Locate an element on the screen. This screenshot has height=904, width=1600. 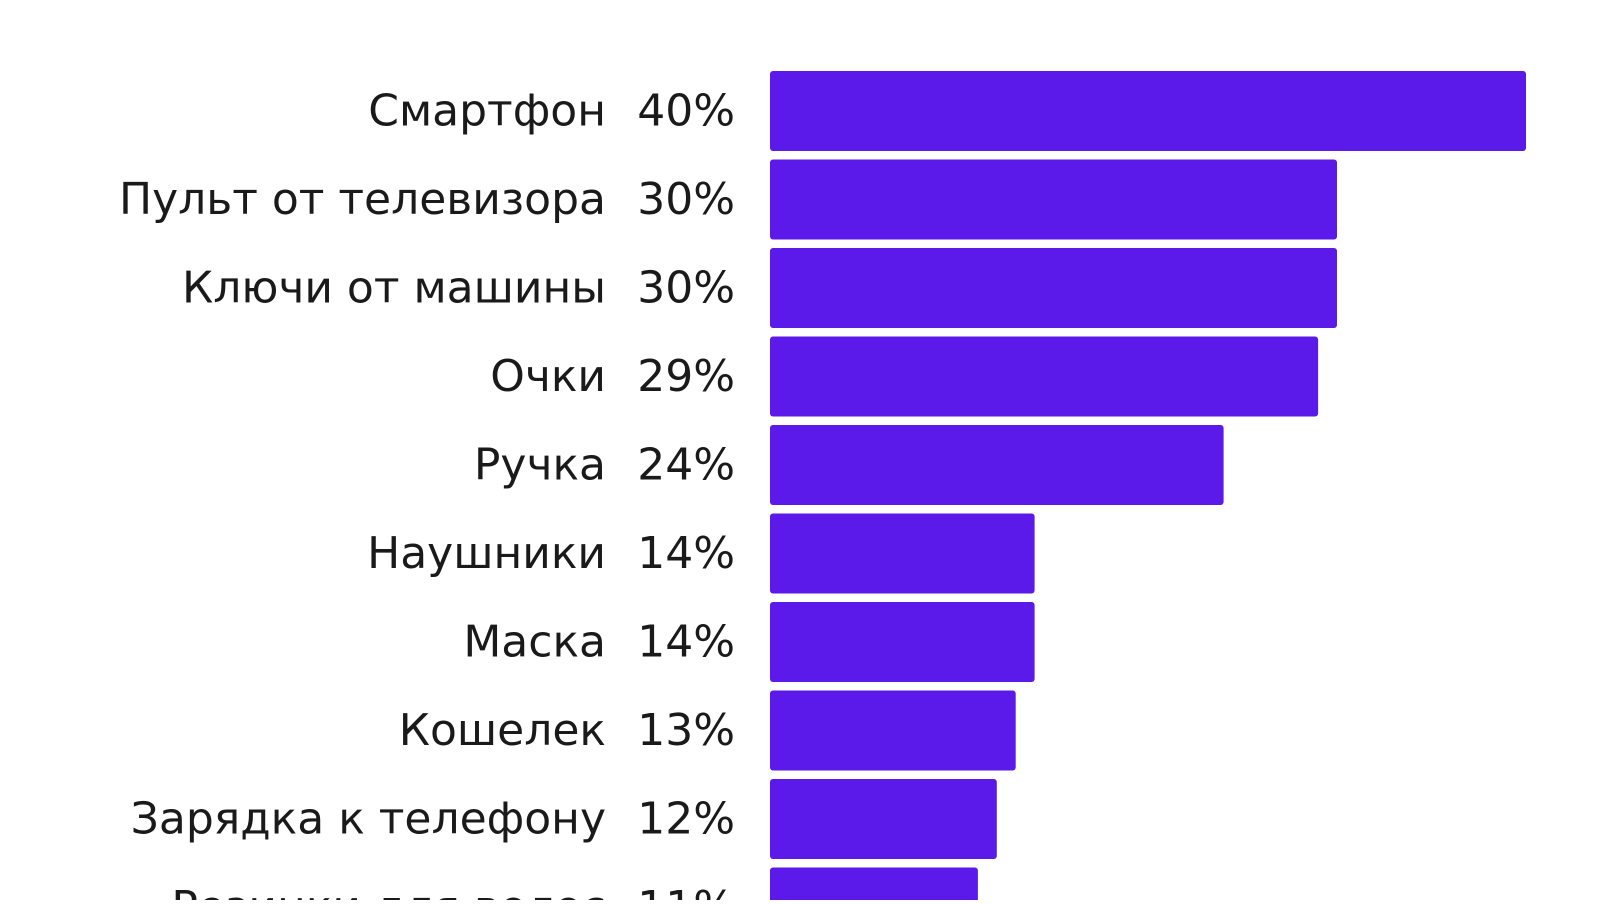
category-label: Смартфон is located at coordinates (487, 111).